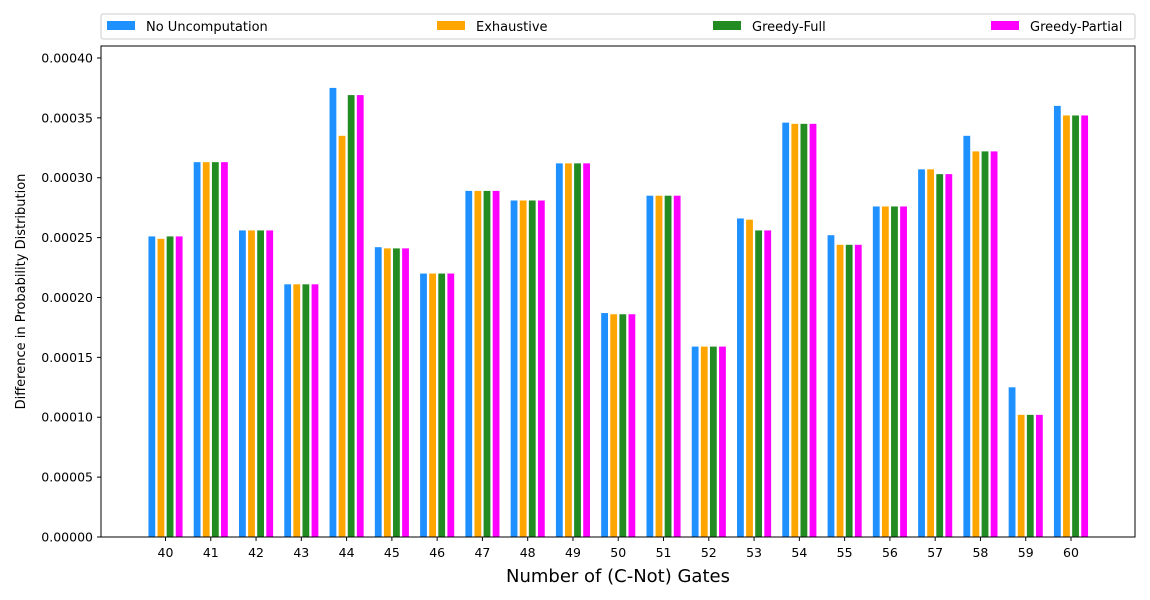 The image size is (1150, 600). Describe the element at coordinates (347, 552) in the screenshot. I see `x-tick-label: 44` at that location.